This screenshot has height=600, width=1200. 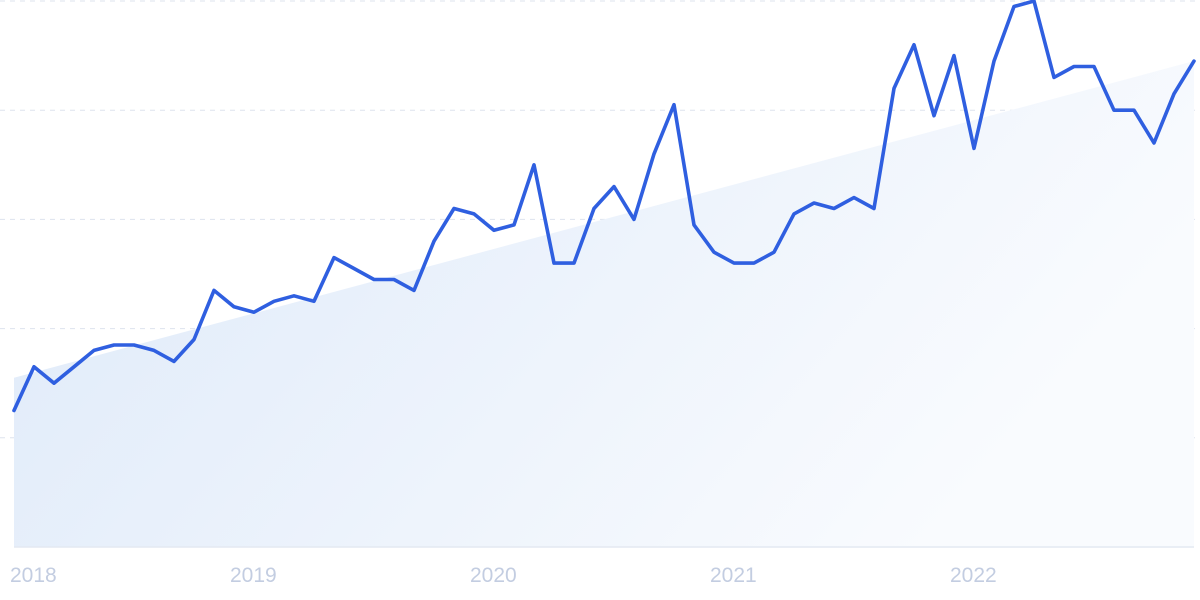 I want to click on x-axis-ticks: 2018 2019 2020 2021 2022, so click(x=503, y=575).